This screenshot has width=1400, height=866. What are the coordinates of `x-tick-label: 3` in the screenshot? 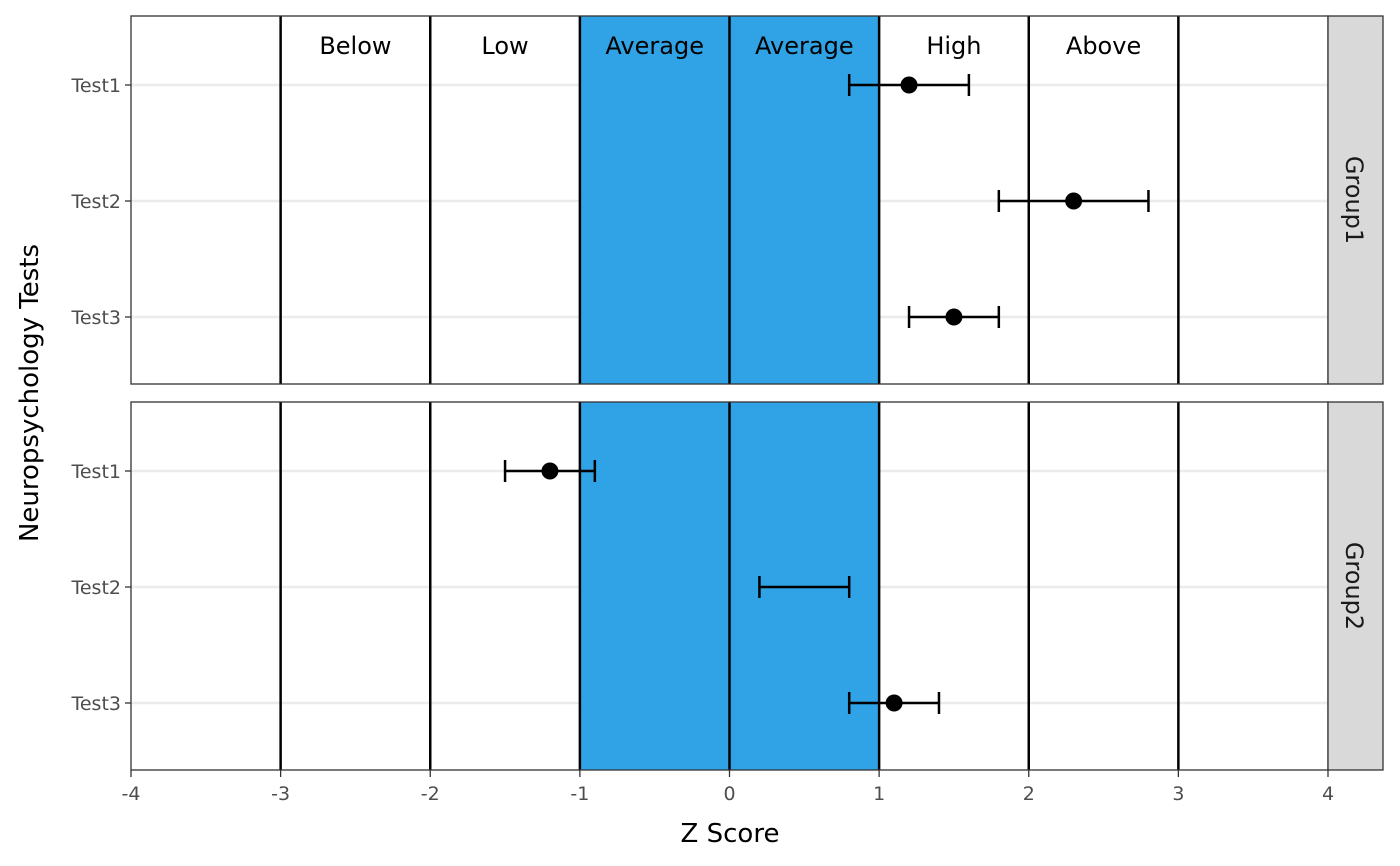 It's located at (1178, 794).